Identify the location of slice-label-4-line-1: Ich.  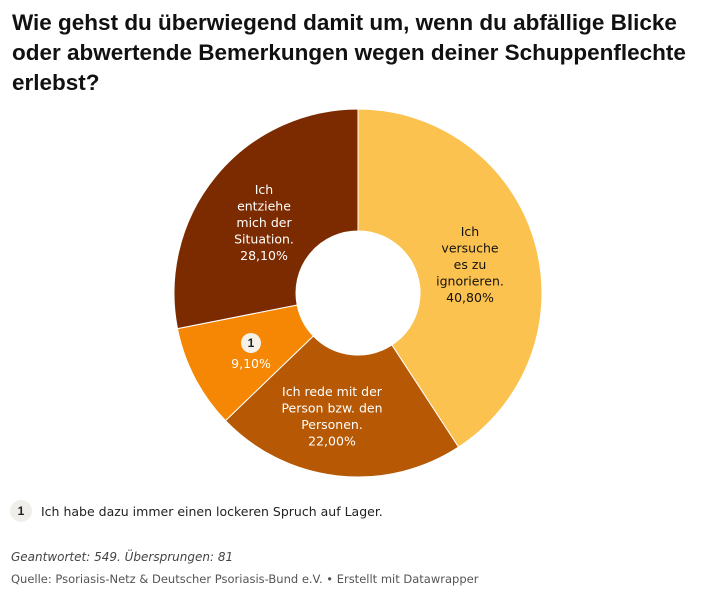
(264, 189).